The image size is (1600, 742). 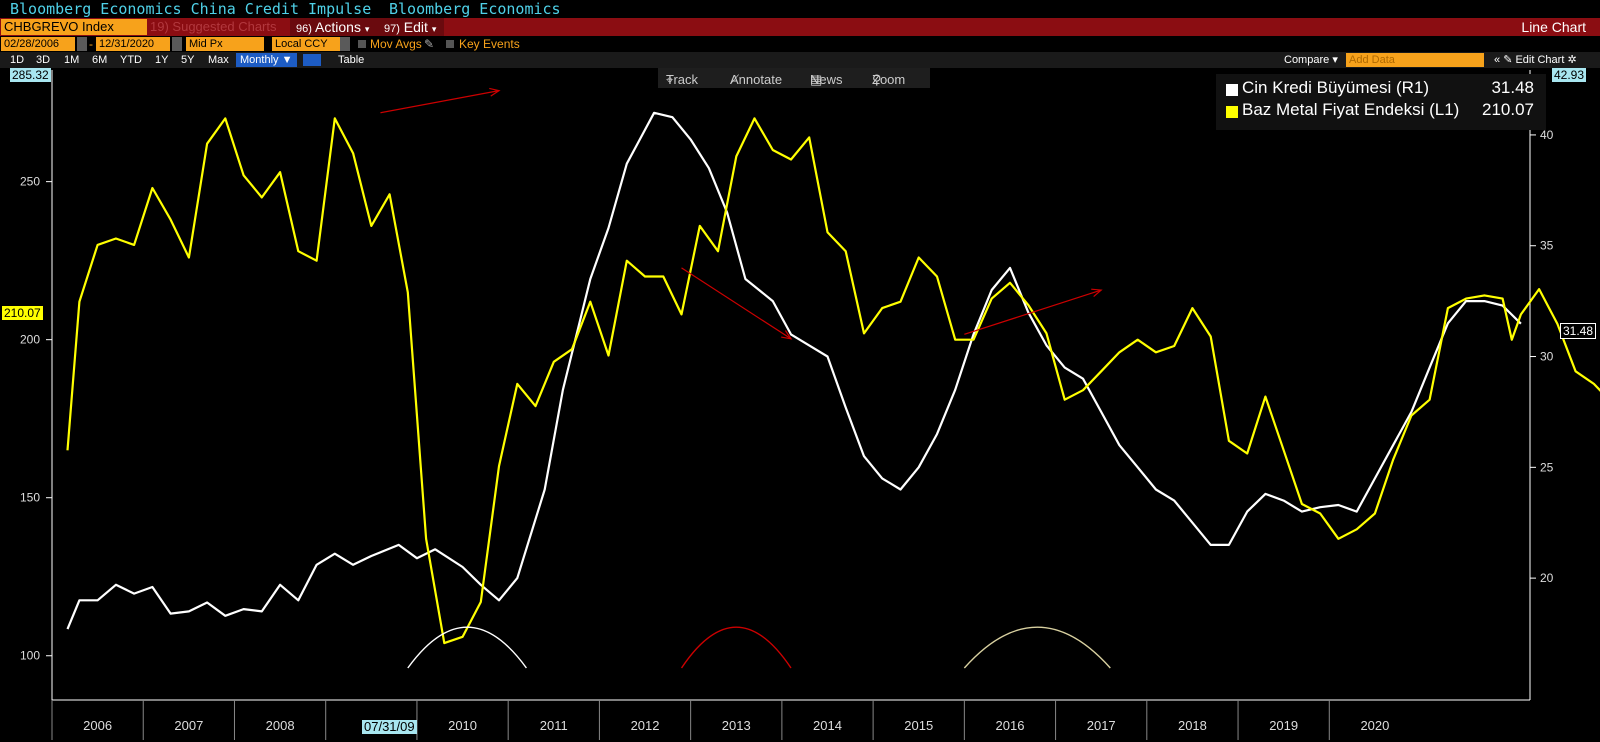 I want to click on edit-chart-label: Edit Chart, so click(x=1540, y=60).